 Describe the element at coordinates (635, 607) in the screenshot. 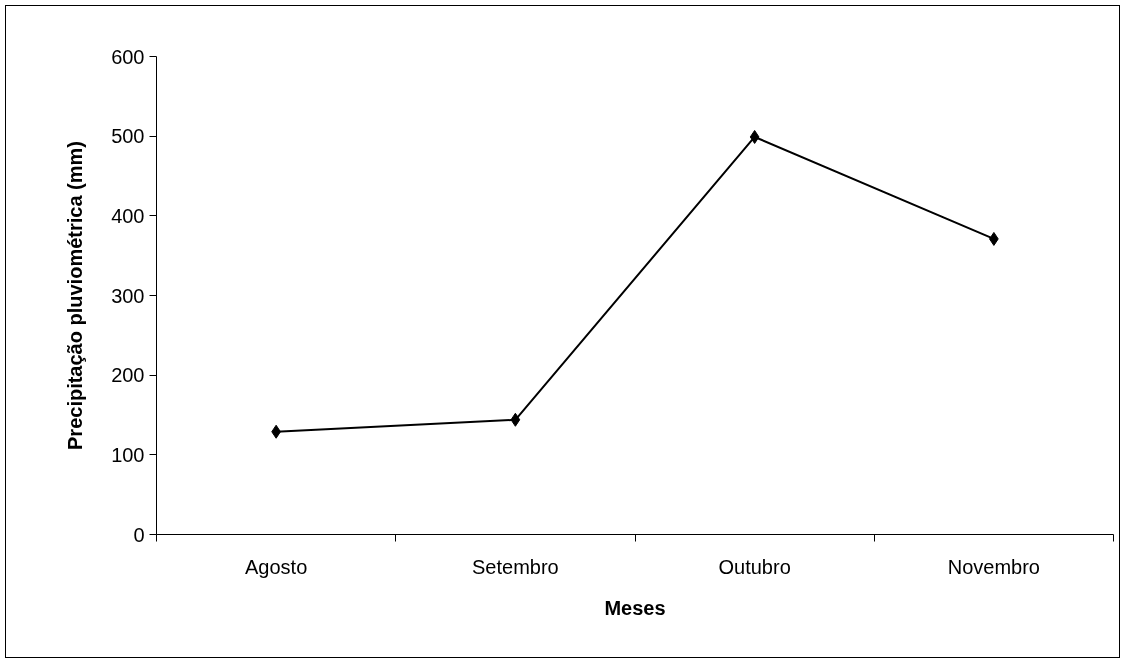

I see `x-axis-title: Meses` at that location.